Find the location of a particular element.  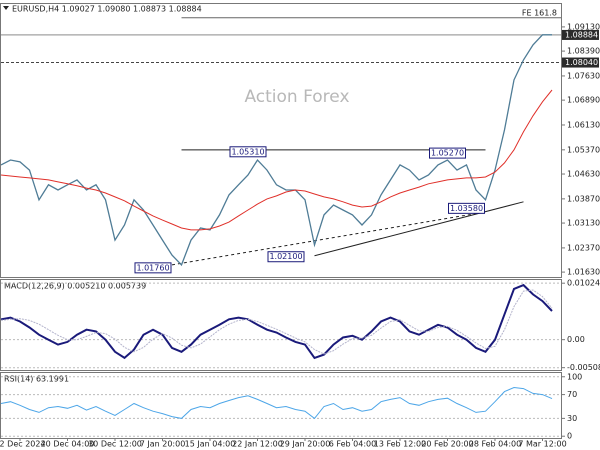

annotation-label: 1.03580 is located at coordinates (466, 208).